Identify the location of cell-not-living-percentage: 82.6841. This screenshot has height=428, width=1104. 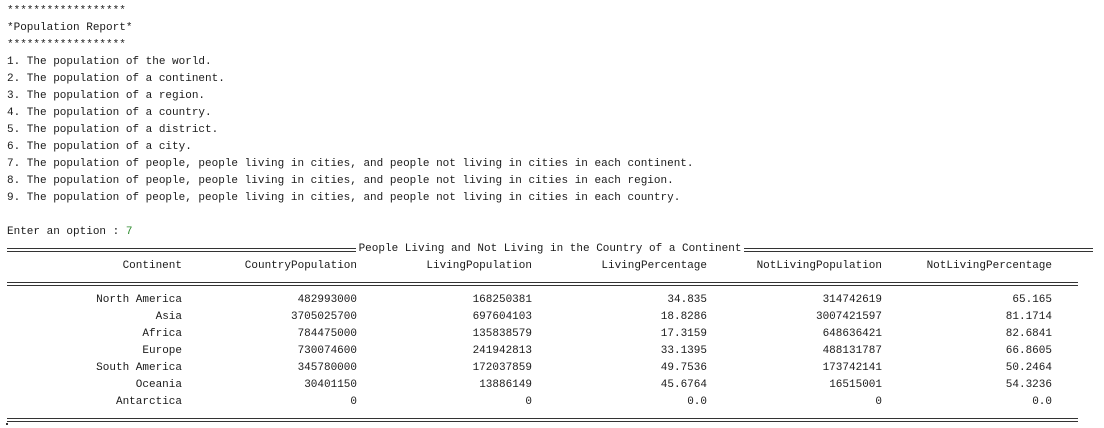
(1028, 334).